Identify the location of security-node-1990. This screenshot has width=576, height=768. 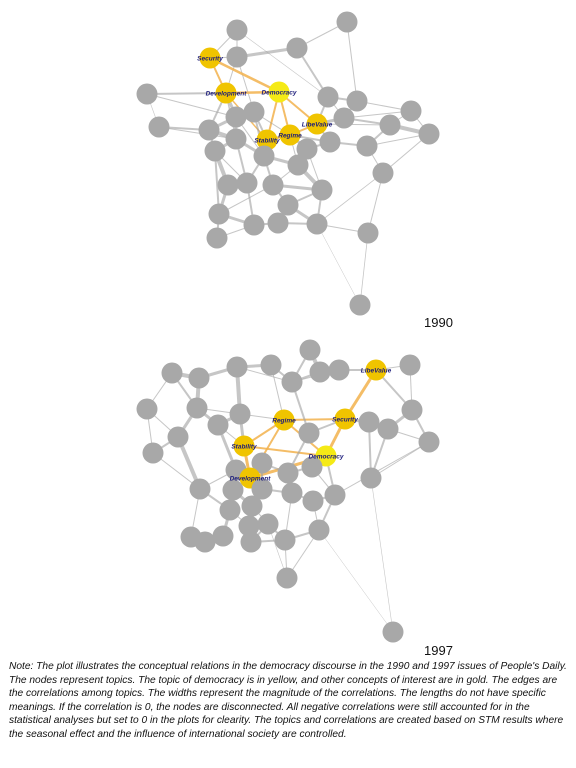
(210, 58).